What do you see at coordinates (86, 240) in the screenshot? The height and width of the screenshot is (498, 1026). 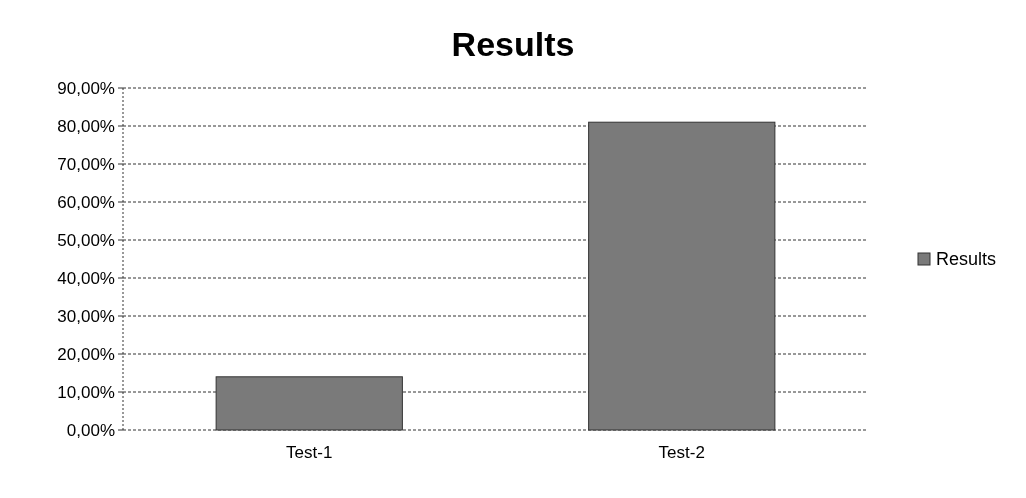 I see `y-tick-label: 50,00%` at bounding box center [86, 240].